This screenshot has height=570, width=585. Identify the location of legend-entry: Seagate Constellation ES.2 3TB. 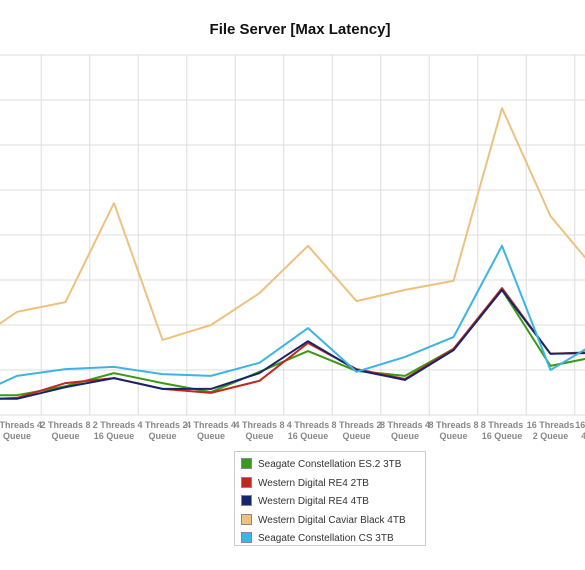
(321, 464).